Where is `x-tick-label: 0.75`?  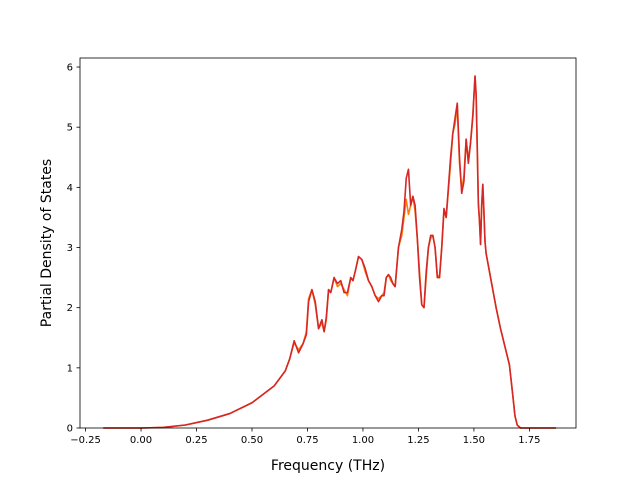
x-tick-label: 0.75 is located at coordinates (307, 440).